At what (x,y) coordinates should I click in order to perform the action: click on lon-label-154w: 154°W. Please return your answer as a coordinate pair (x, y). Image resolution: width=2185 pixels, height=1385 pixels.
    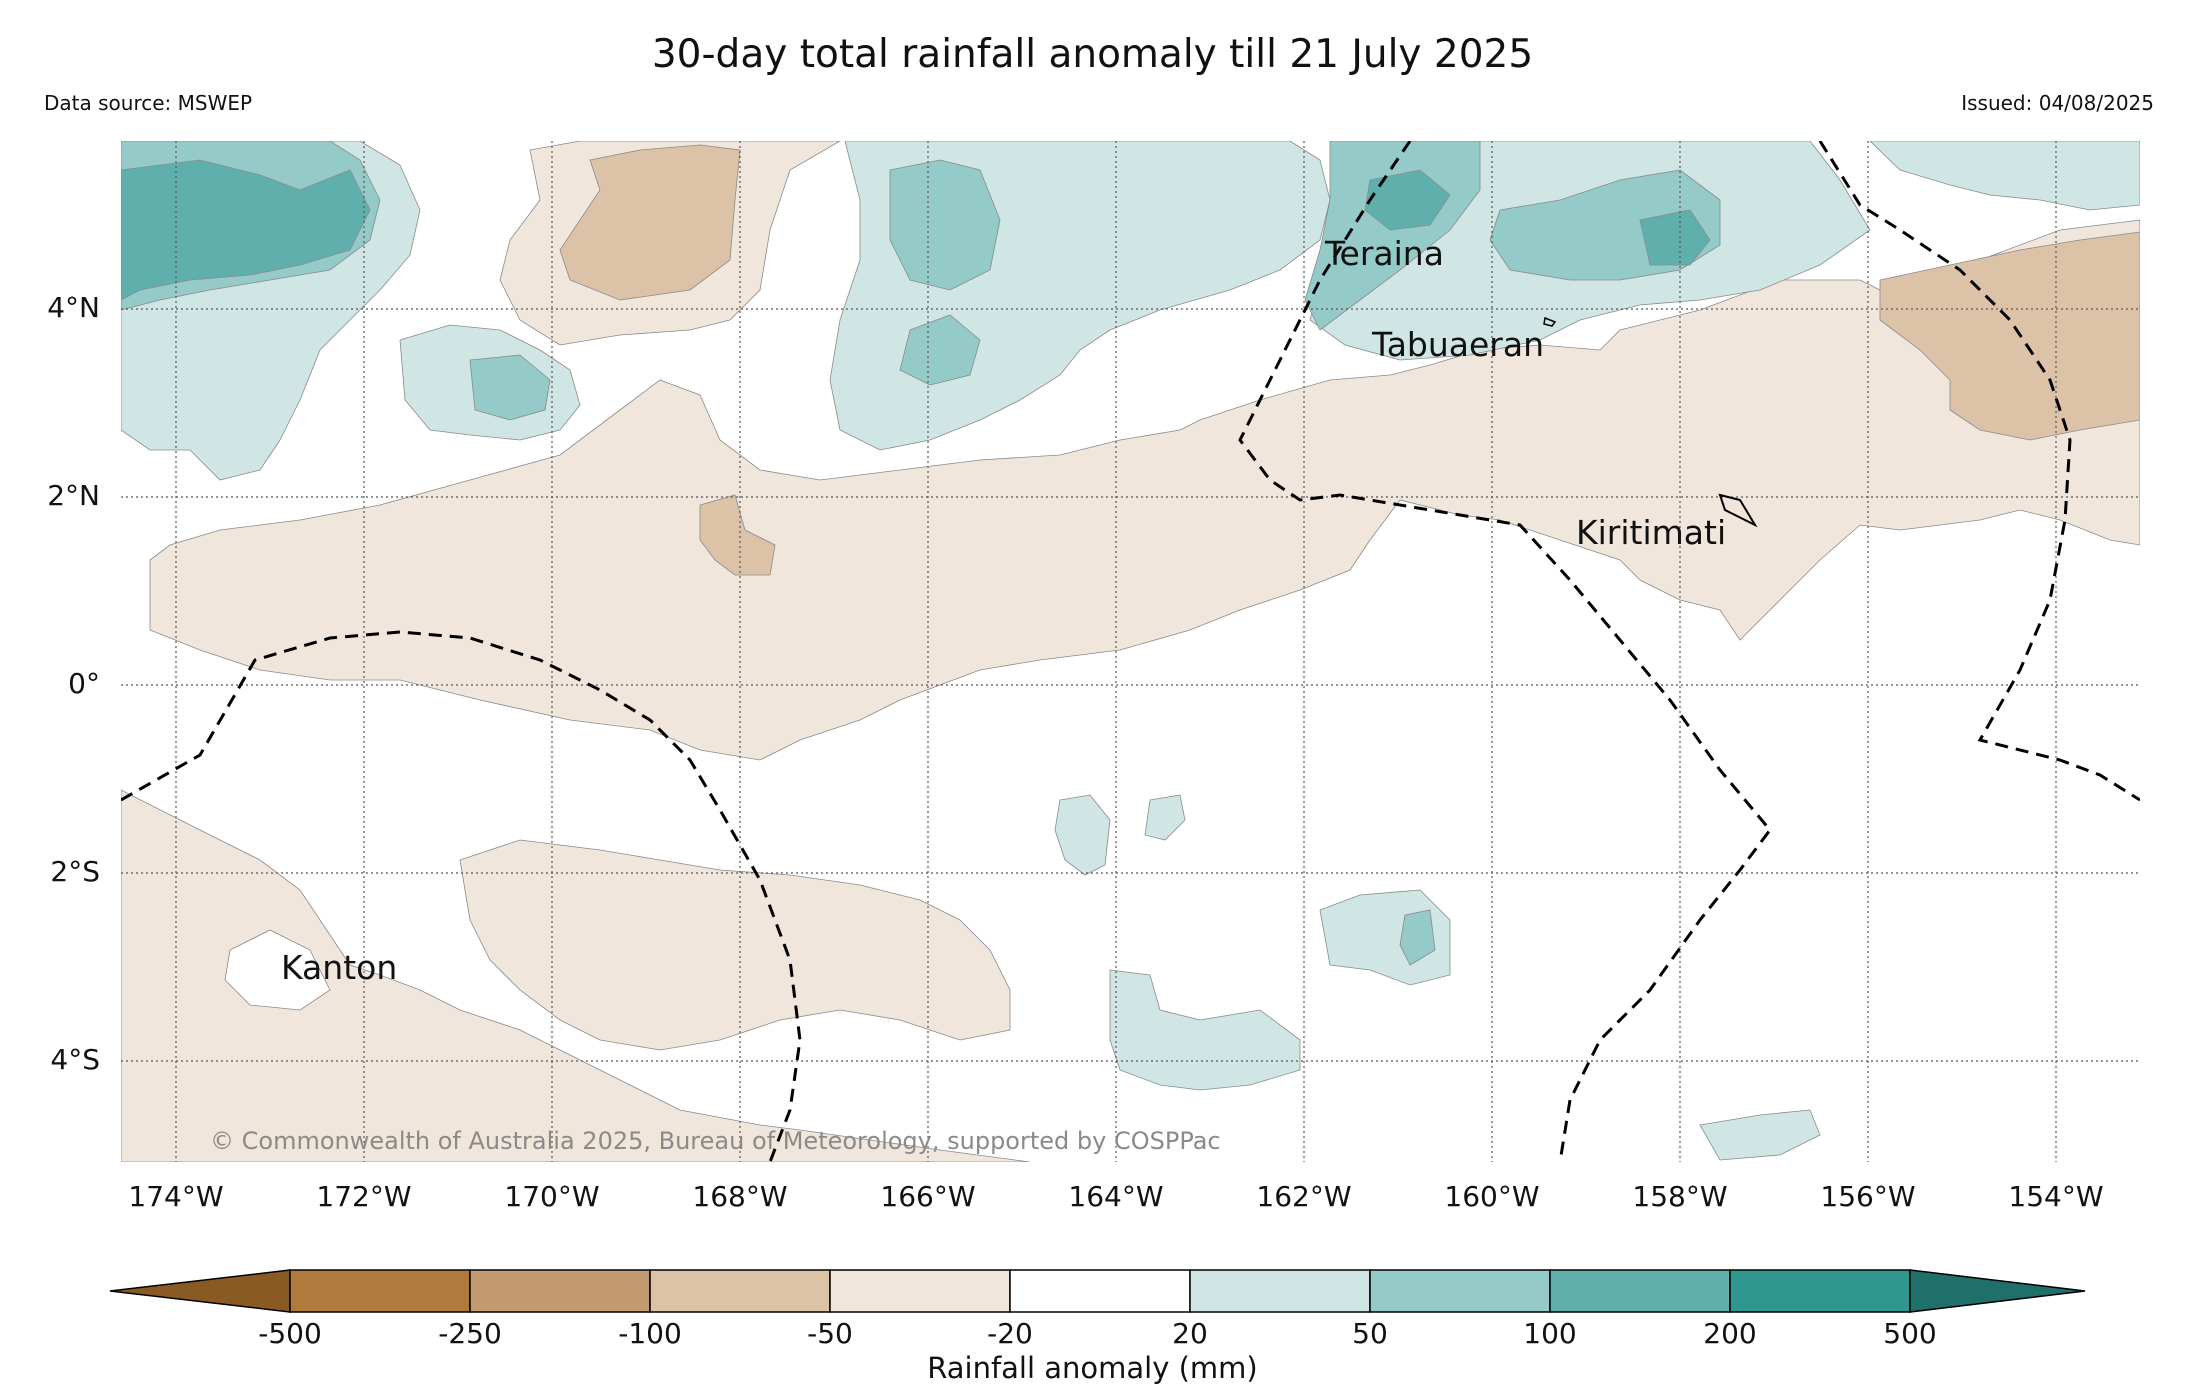
    Looking at the image, I should click on (2056, 1196).